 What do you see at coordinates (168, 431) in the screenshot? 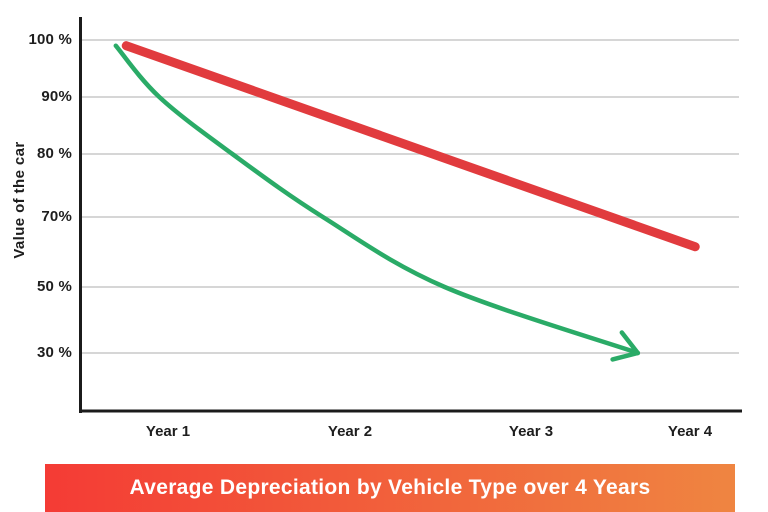
I see `x-tick-label-year1: Year 1` at bounding box center [168, 431].